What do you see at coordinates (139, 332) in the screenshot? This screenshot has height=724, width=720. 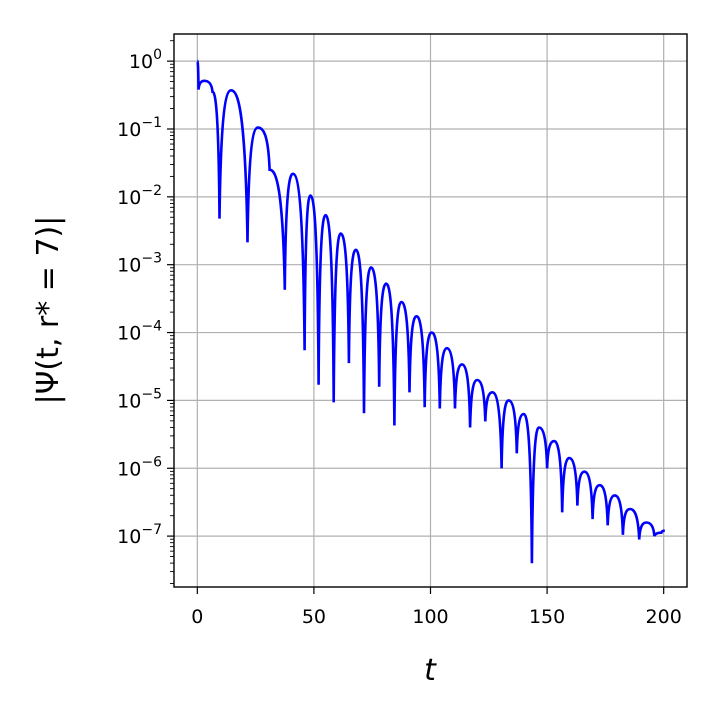 I see `y-tick-label: 10⁻⁴` at bounding box center [139, 332].